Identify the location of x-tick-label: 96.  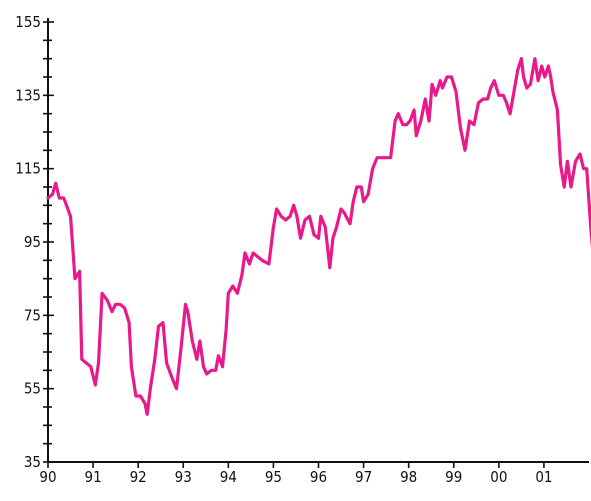
(318, 477).